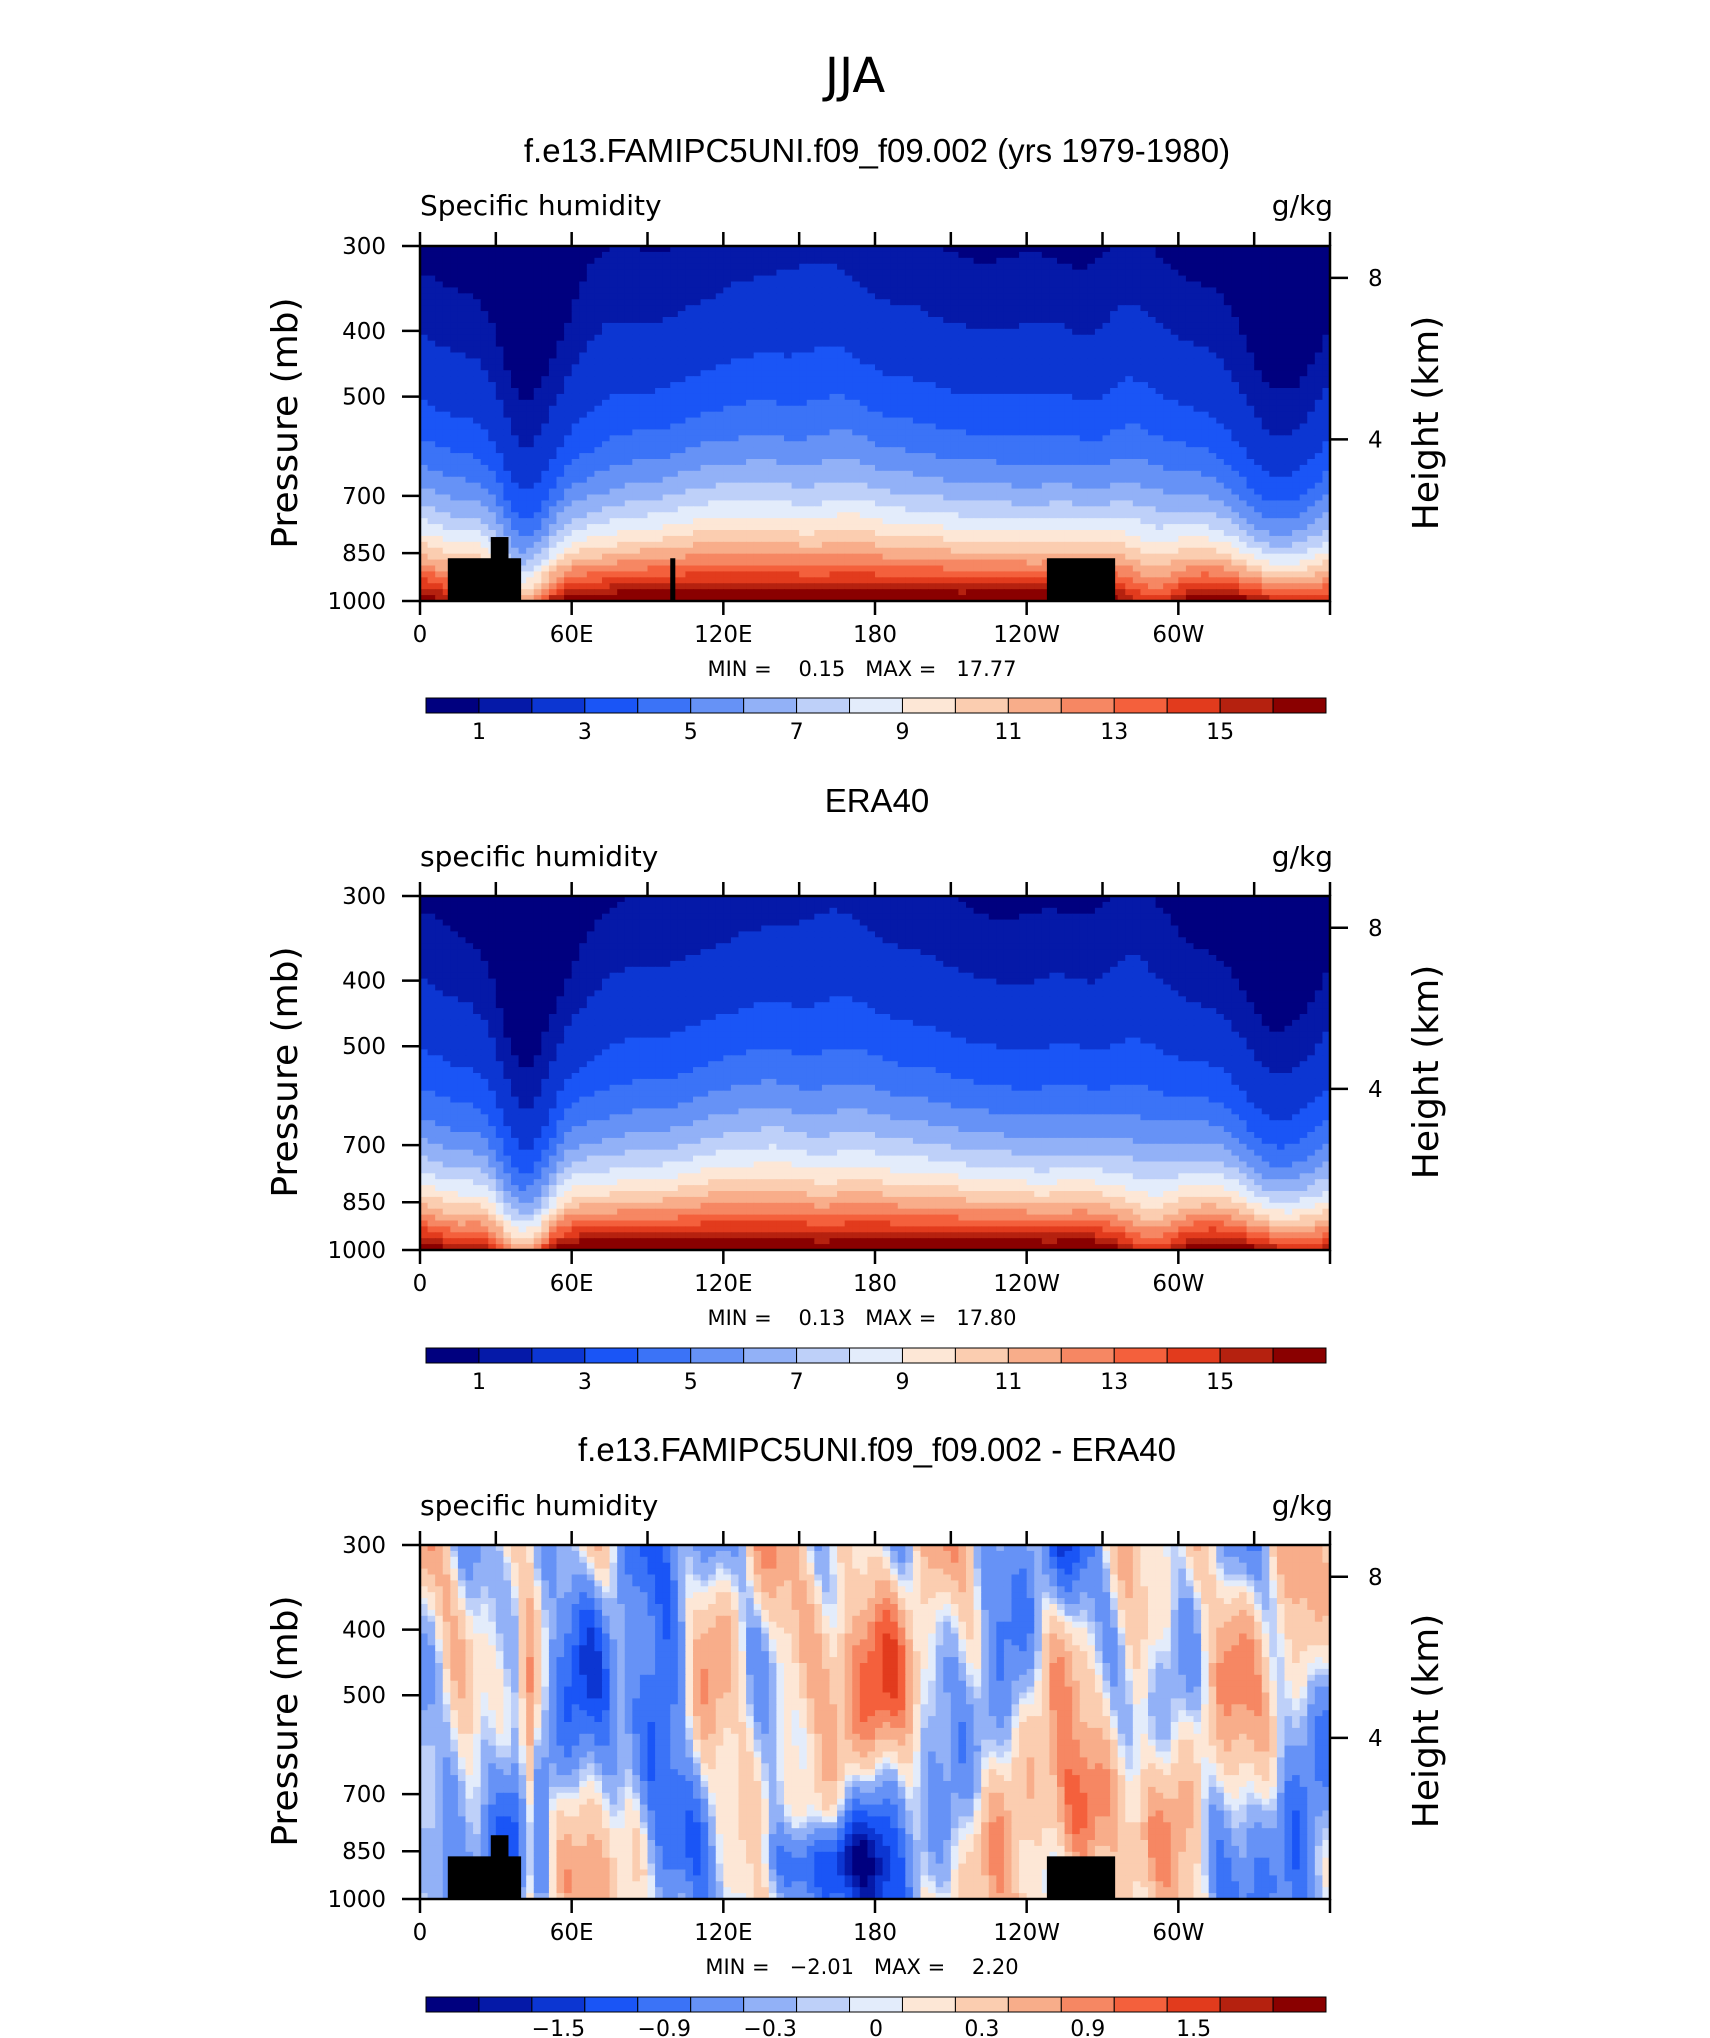 This screenshot has width=1710, height=2038. I want to click on y-axis-label: Pressure (mb), so click(285, 422).